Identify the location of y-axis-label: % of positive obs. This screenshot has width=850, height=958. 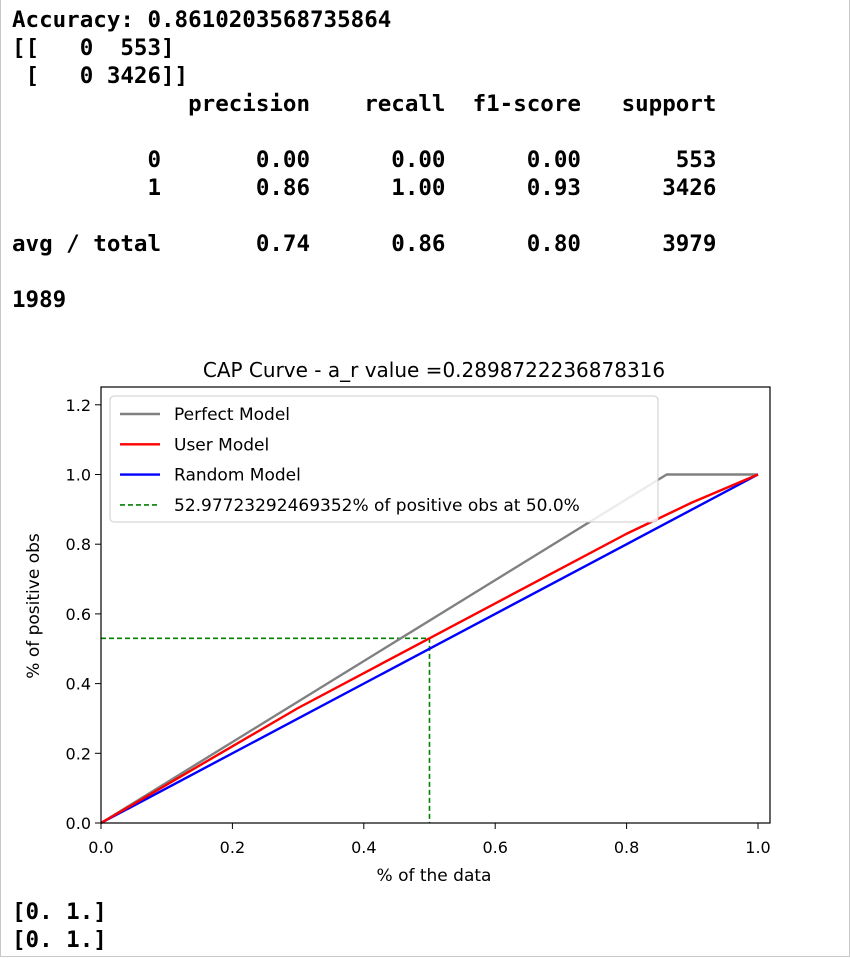
(34, 606).